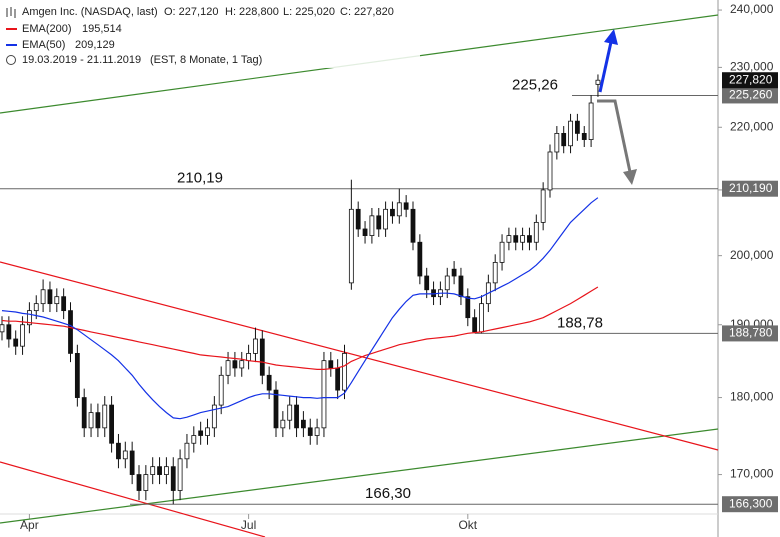 This screenshot has height=537, width=780. Describe the element at coordinates (81, 60) in the screenshot. I see `date-range: 19.03.2019 - 21.11.2019` at that location.